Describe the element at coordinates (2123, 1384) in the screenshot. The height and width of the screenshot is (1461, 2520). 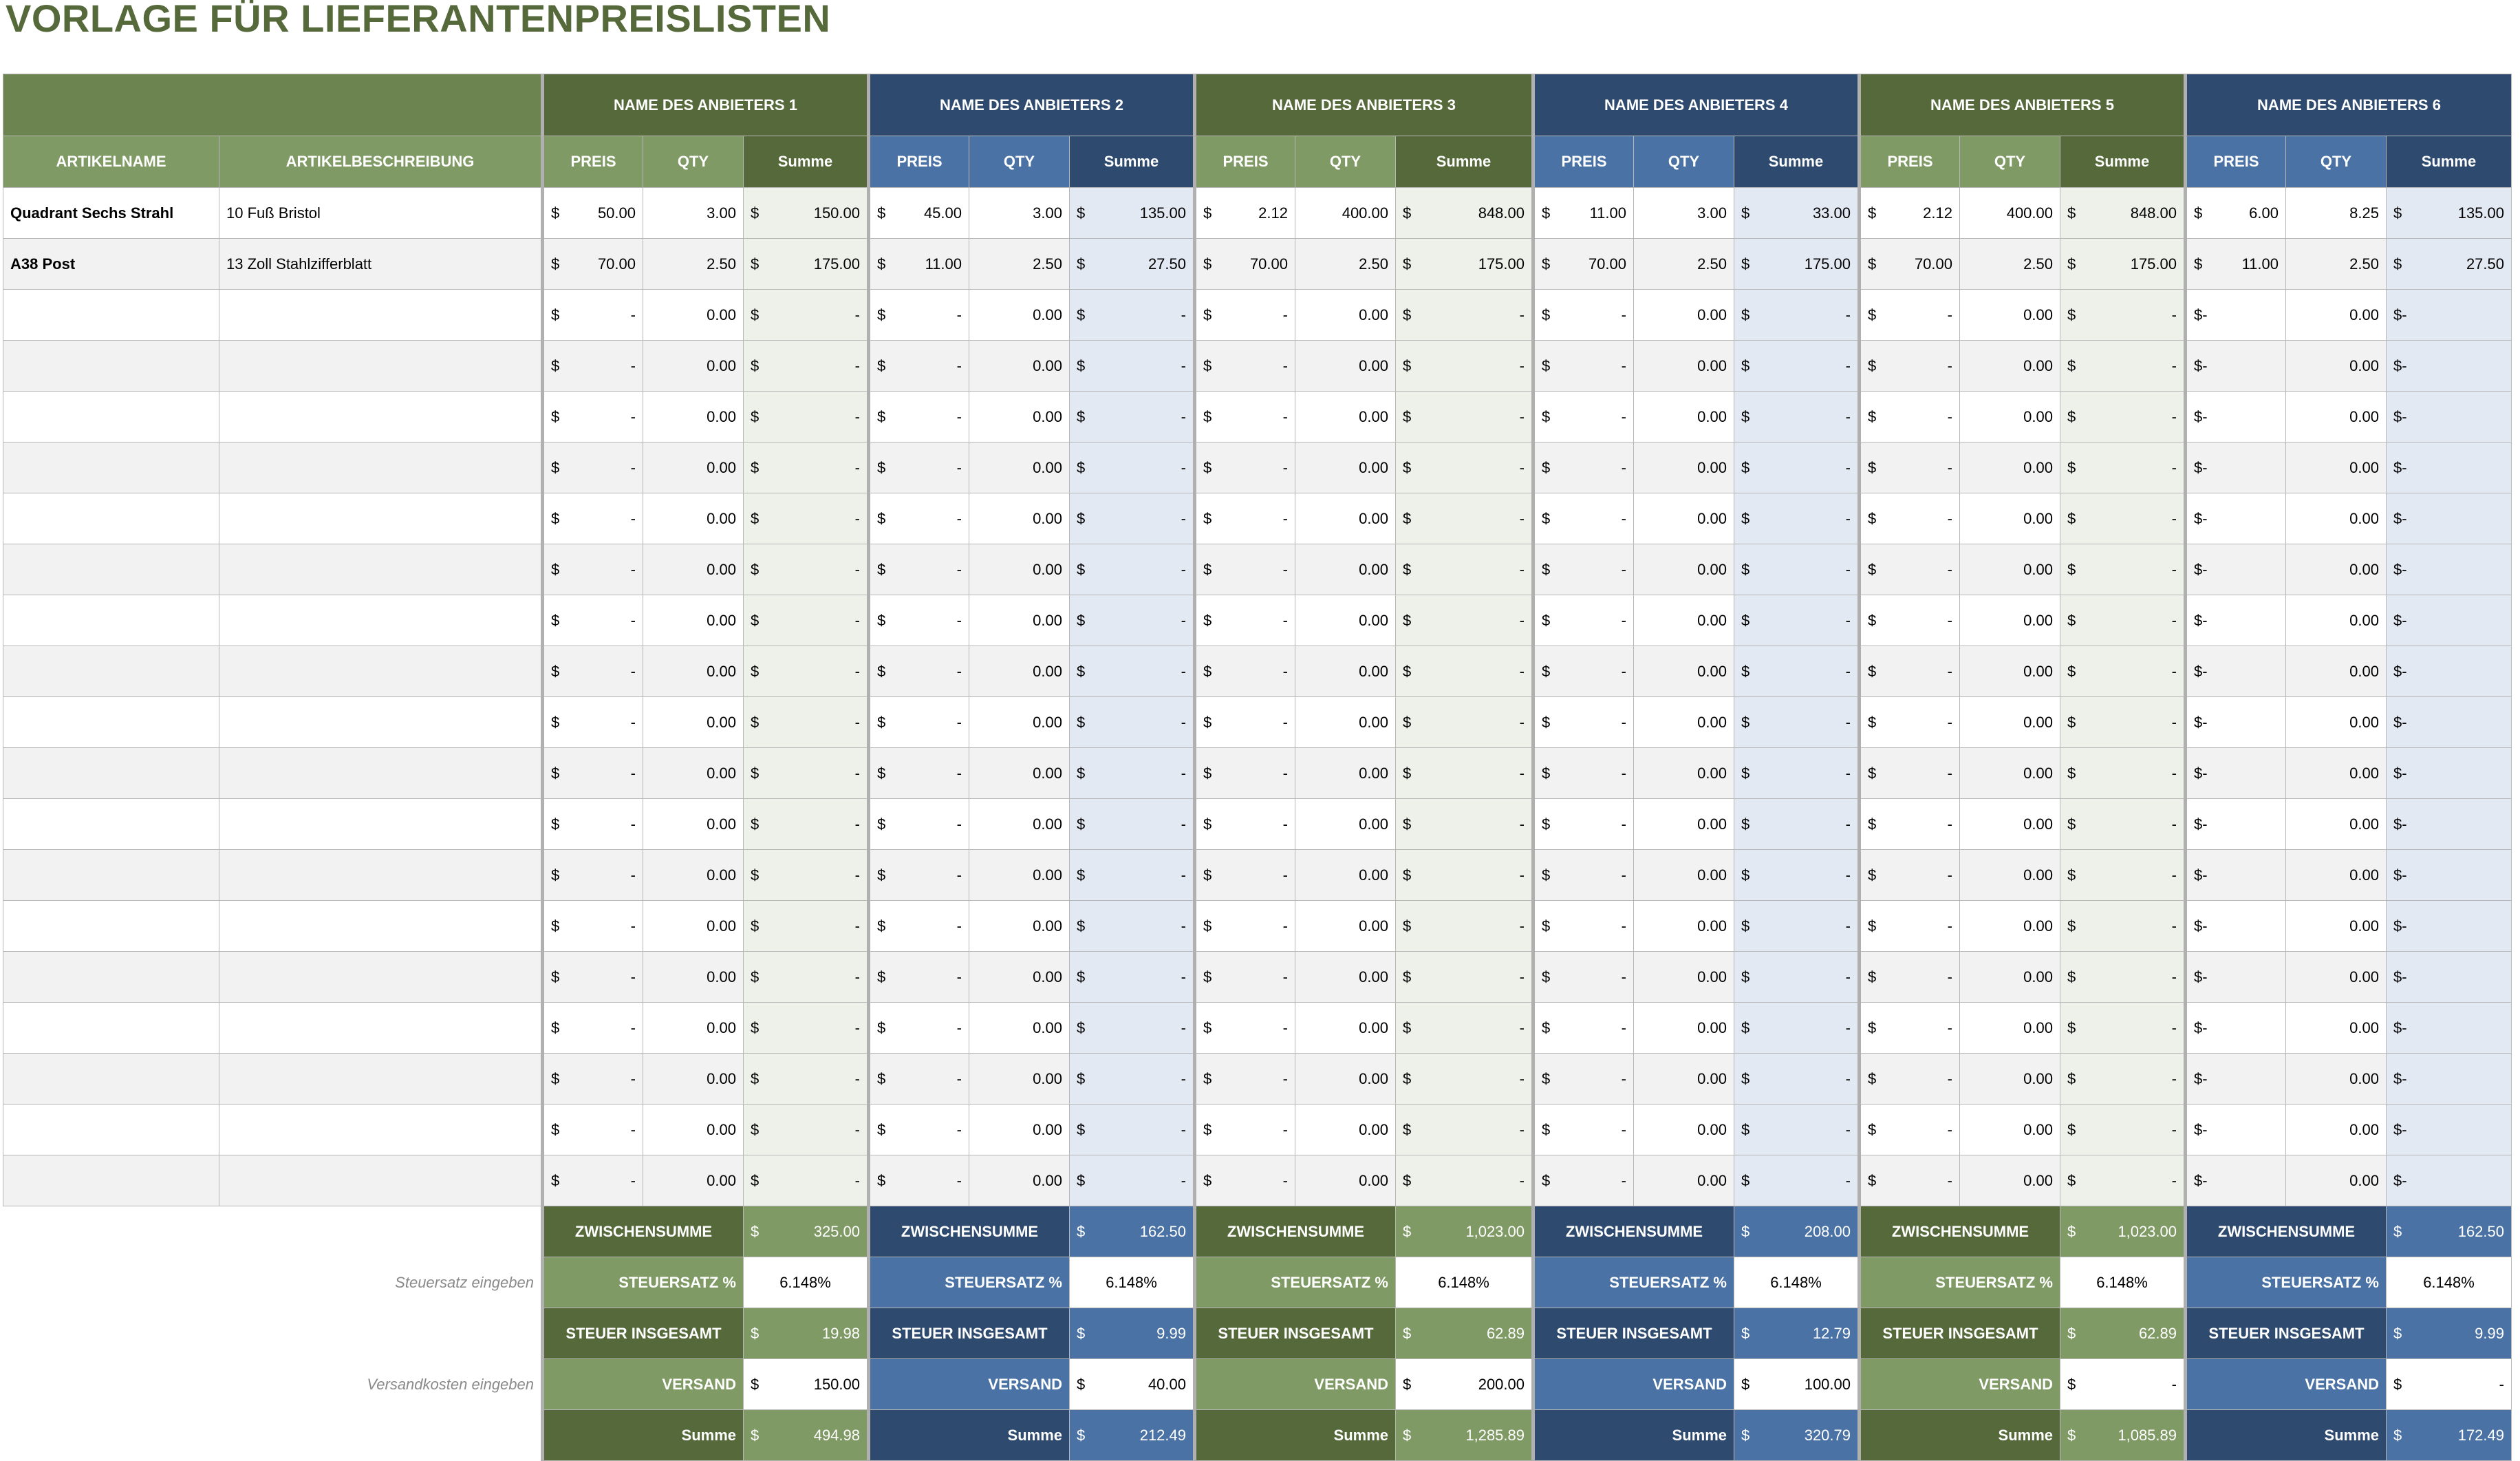
I see `total-value-shipping: $ -` at that location.